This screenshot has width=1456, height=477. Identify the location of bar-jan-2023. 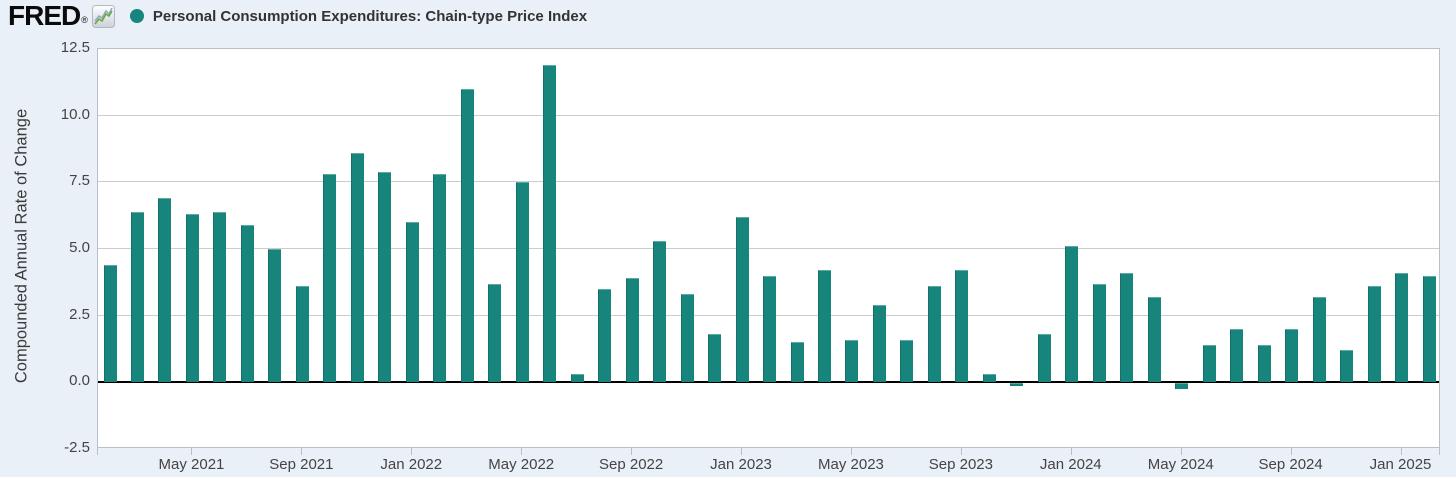
(742, 300).